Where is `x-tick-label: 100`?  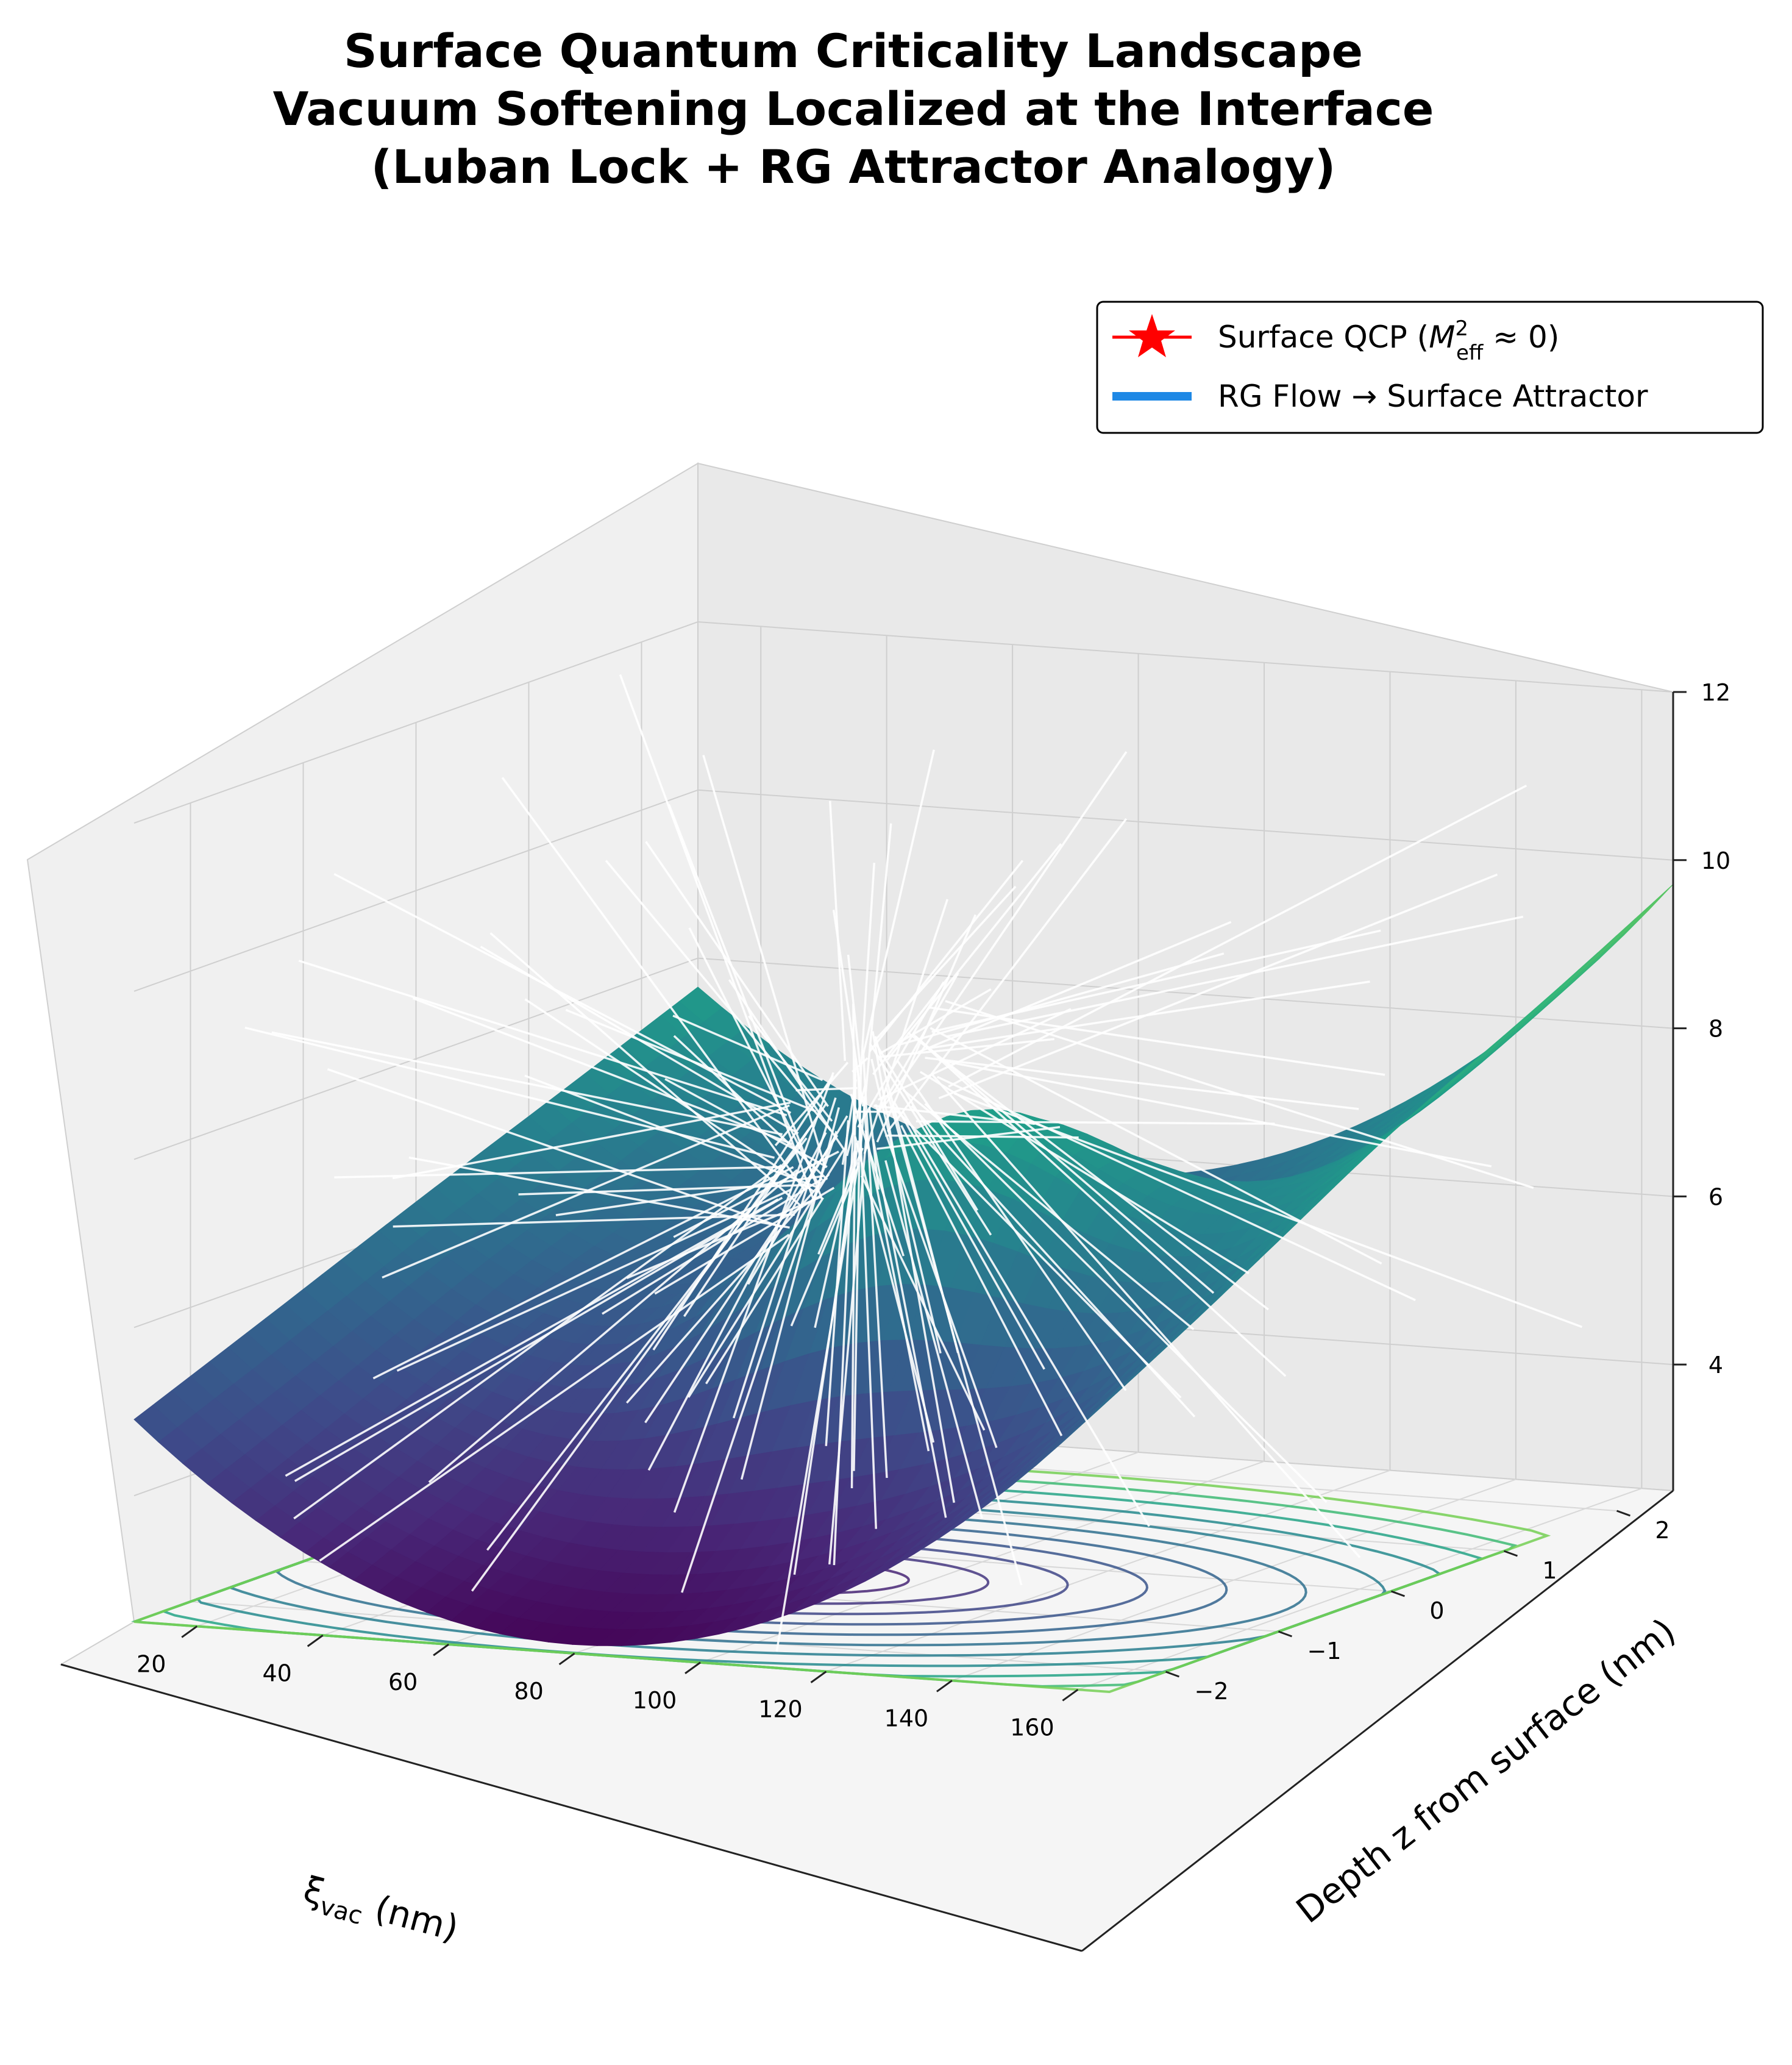
x-tick-label: 100 is located at coordinates (655, 1700).